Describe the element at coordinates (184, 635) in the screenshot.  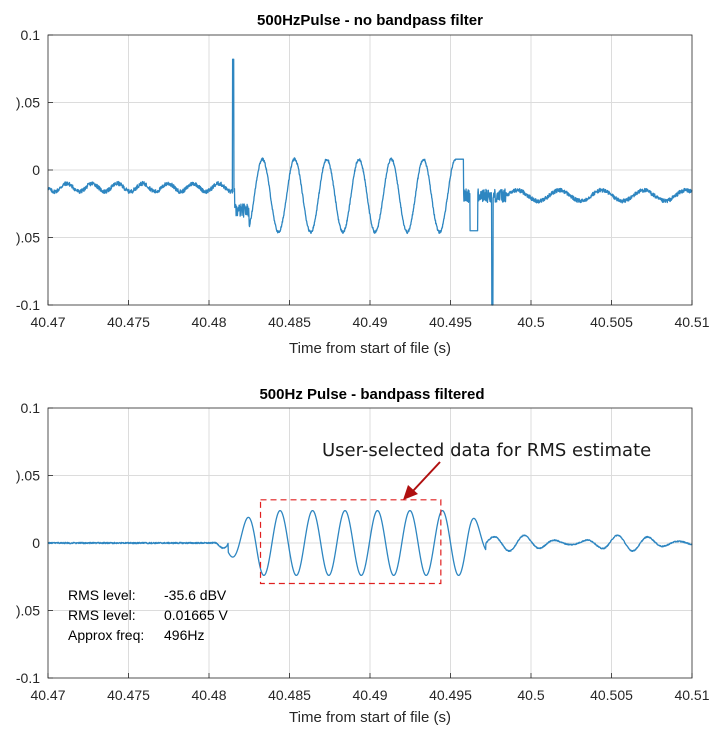
I see `stat-value-3: 496Hz` at that location.